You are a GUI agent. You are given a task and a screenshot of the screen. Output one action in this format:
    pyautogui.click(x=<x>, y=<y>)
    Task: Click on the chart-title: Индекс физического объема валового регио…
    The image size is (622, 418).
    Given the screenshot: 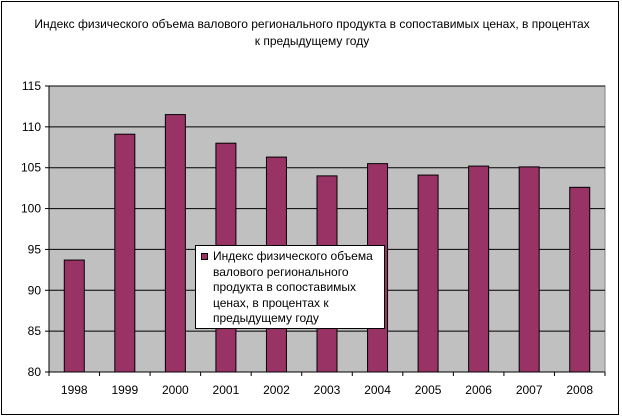 What is the action you would take?
    pyautogui.click(x=312, y=32)
    